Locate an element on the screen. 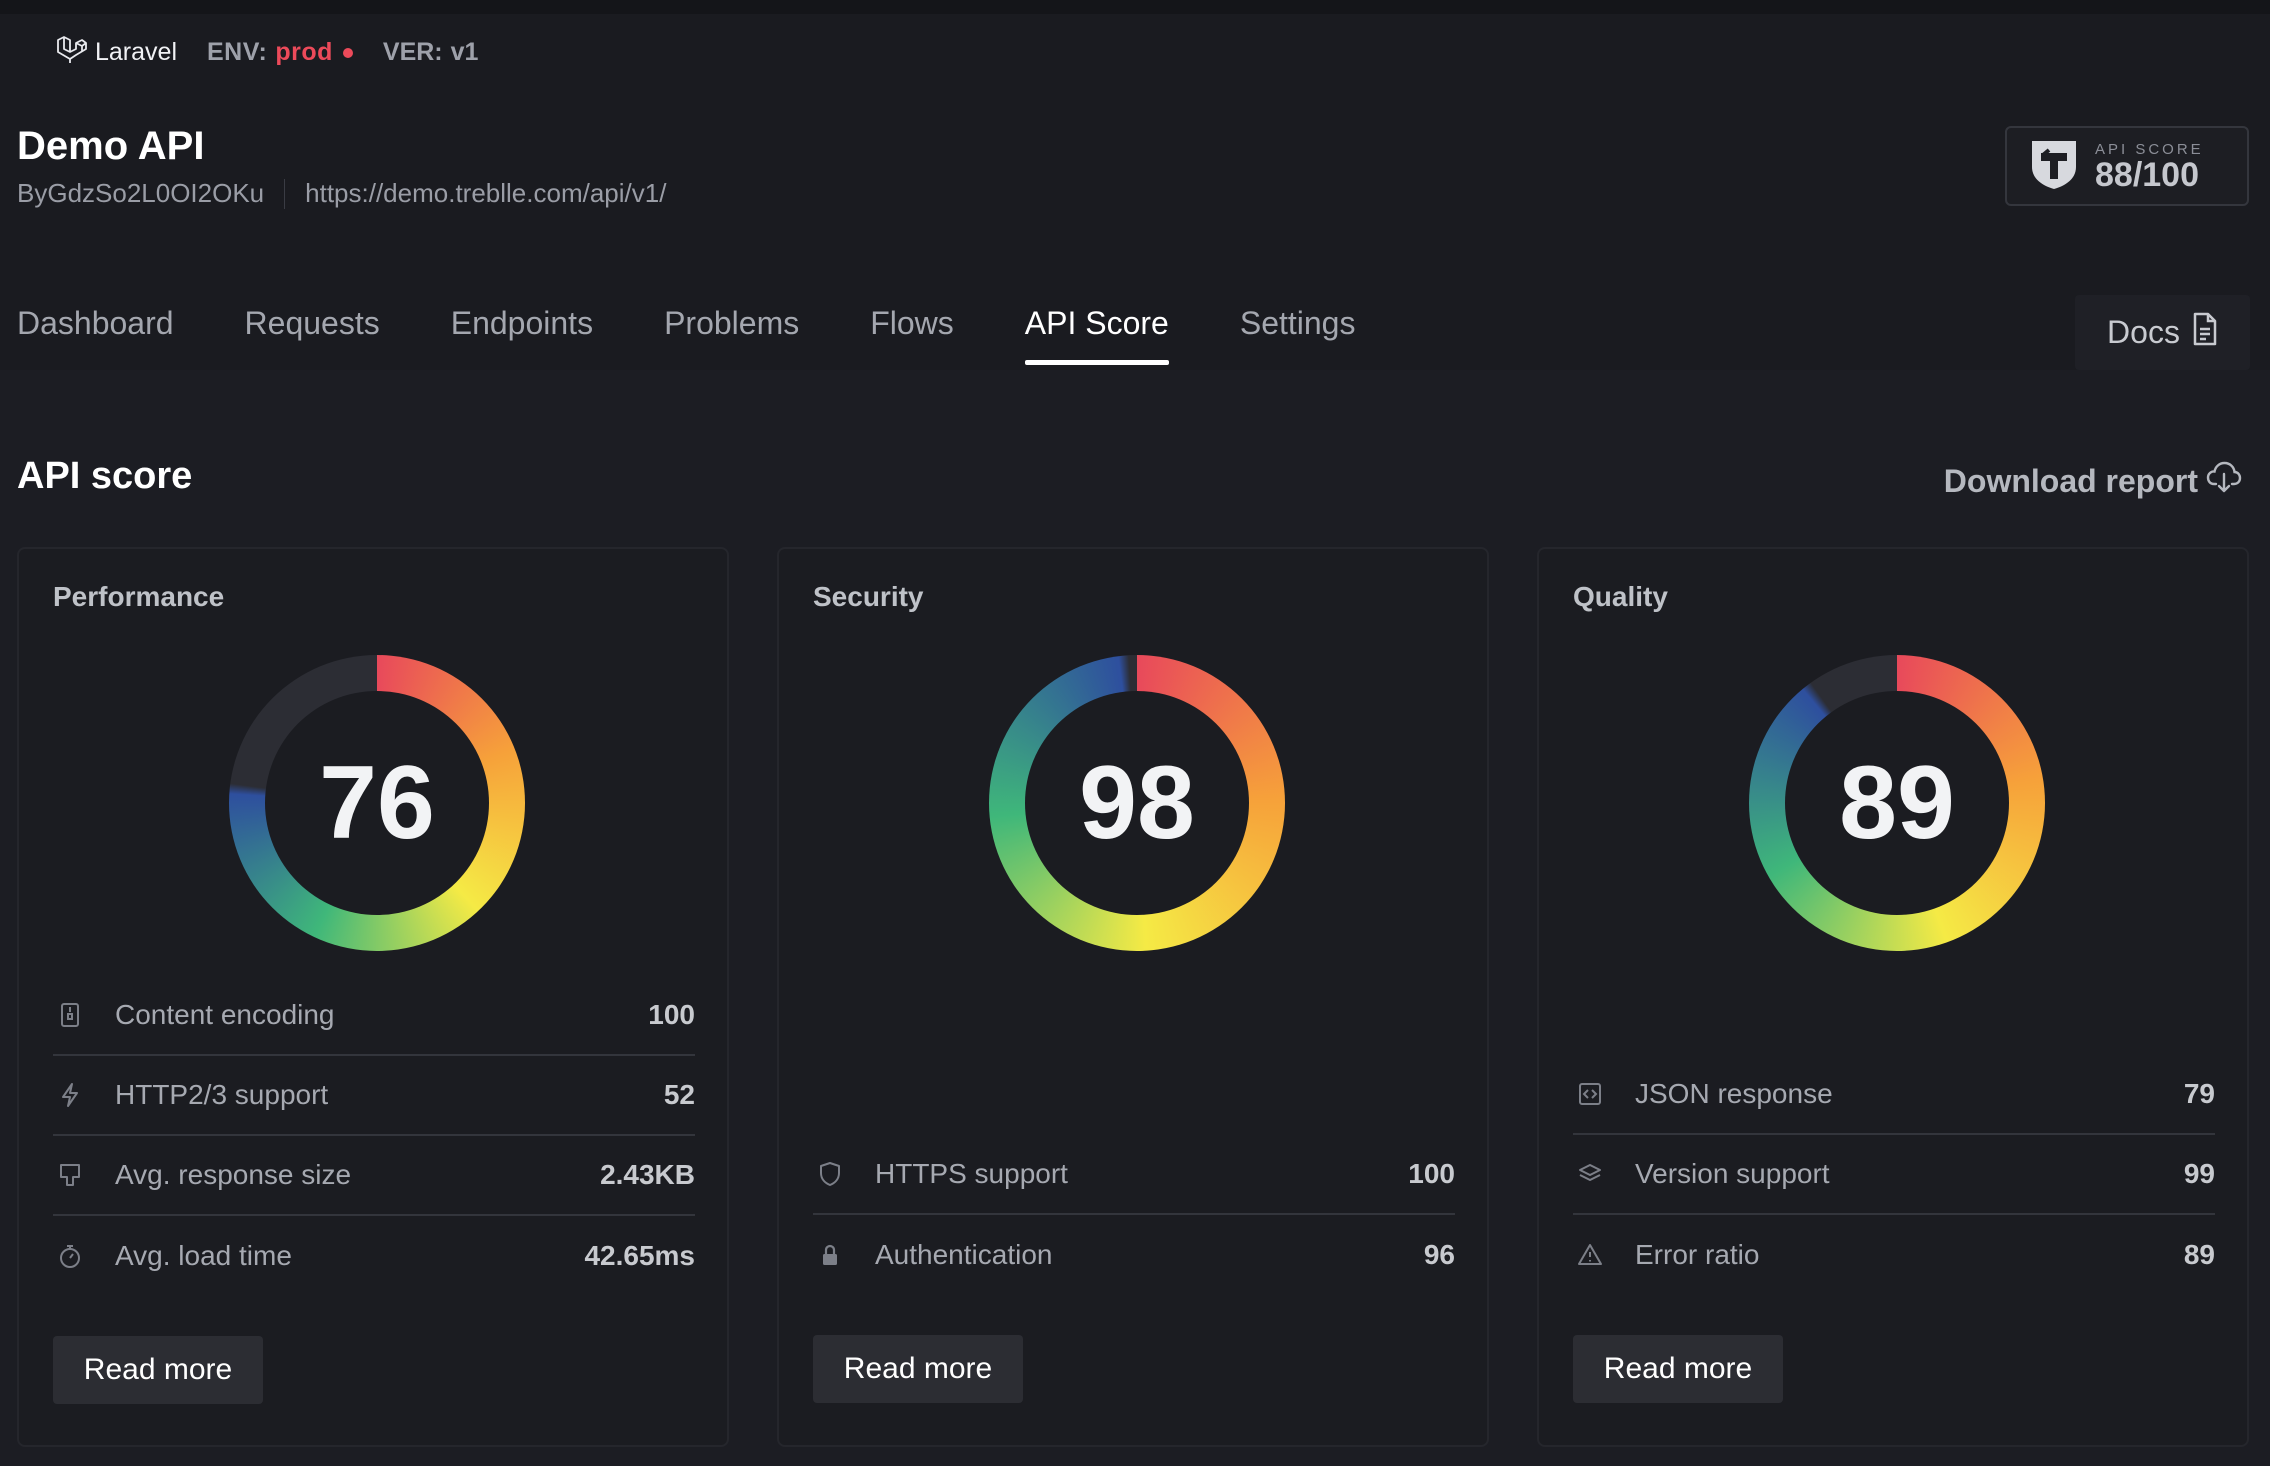  metric-label: HTTPS support is located at coordinates (971, 1173).